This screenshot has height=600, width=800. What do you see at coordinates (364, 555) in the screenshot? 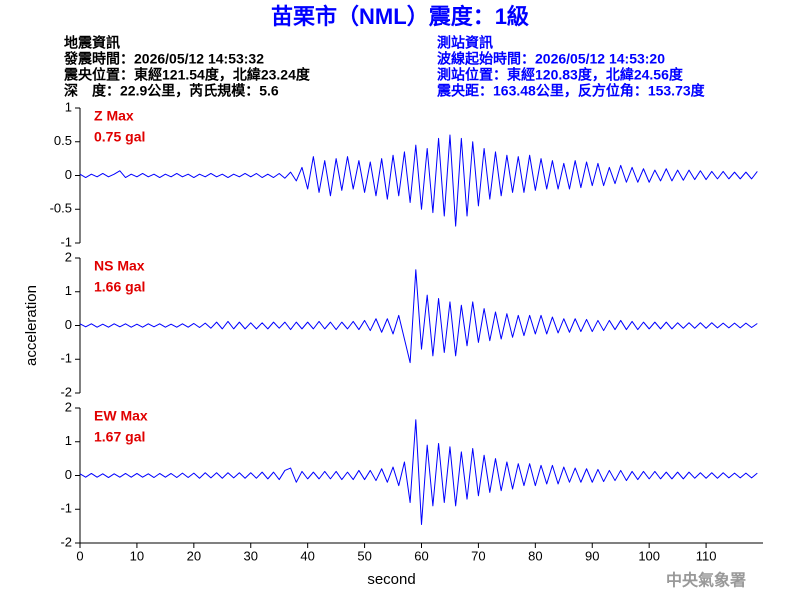
I see `x-tick-label: 50` at bounding box center [364, 555].